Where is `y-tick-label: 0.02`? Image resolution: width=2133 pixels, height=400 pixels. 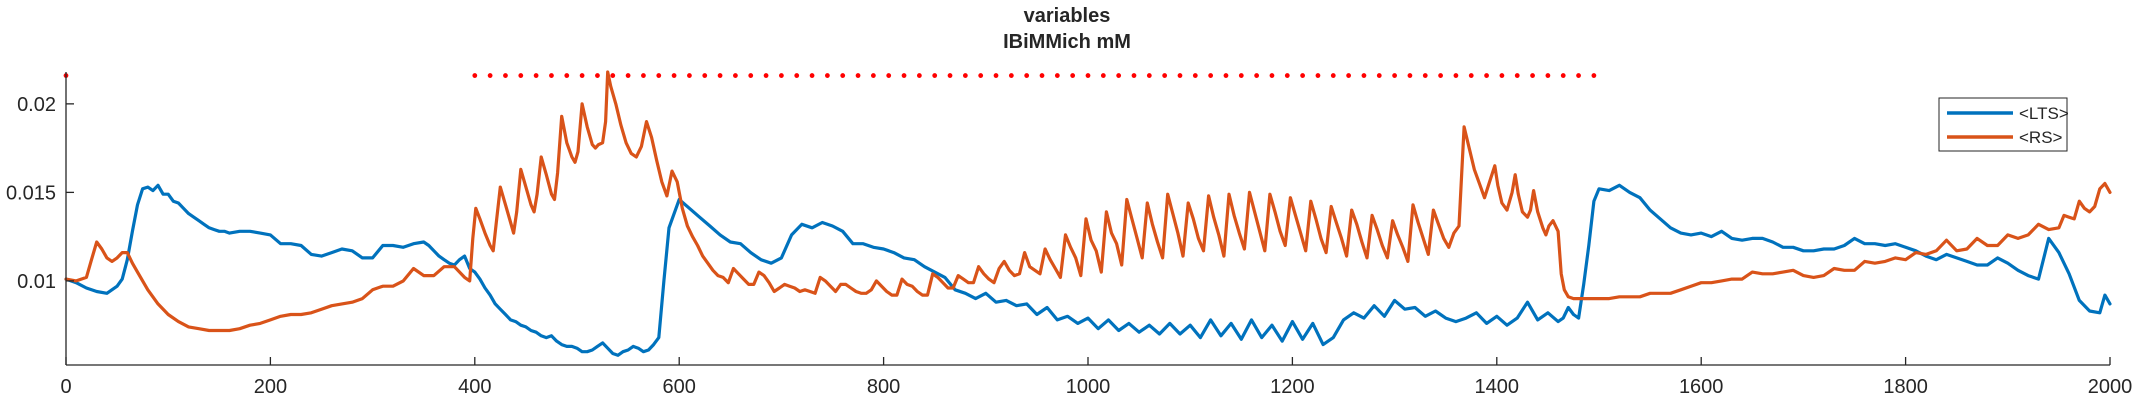 y-tick-label: 0.02 is located at coordinates (36, 105).